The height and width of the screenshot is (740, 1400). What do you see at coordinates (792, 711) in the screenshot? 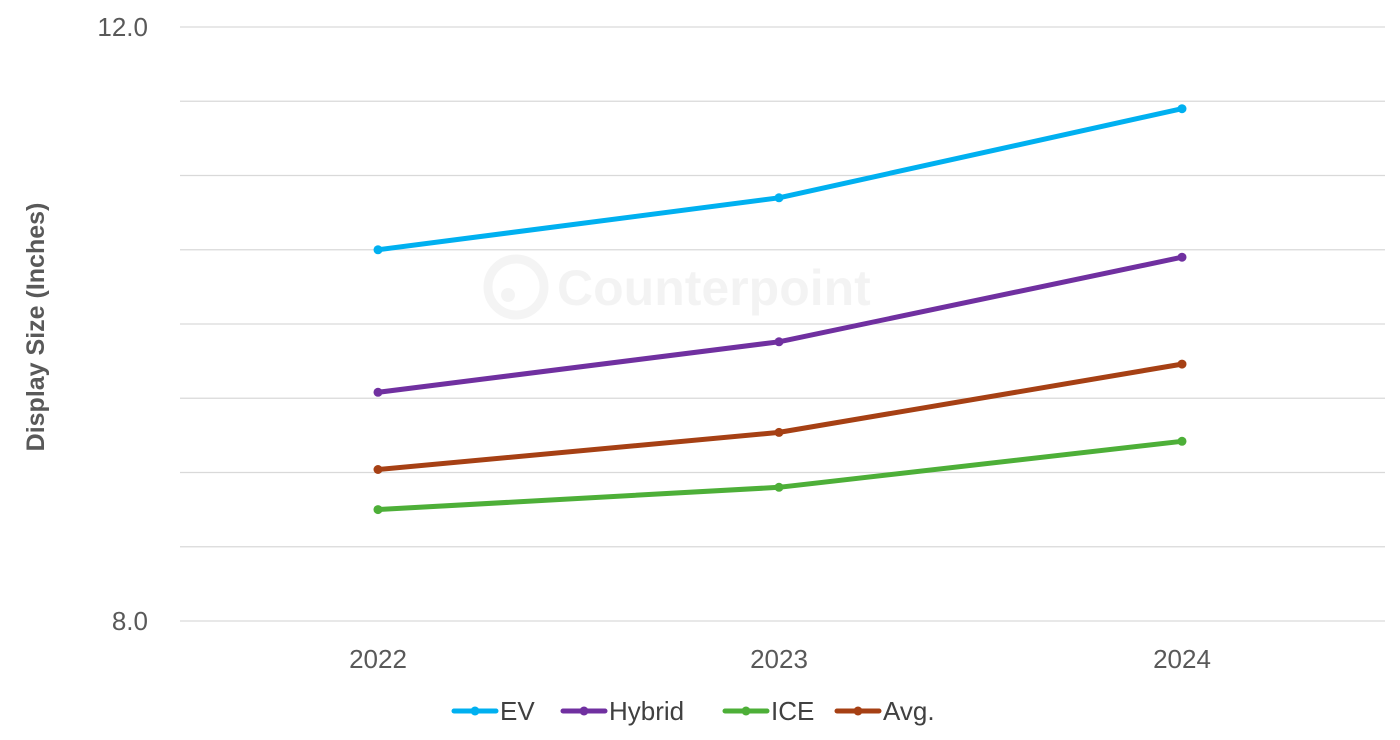
I see `legend-label-ice: ICE` at bounding box center [792, 711].